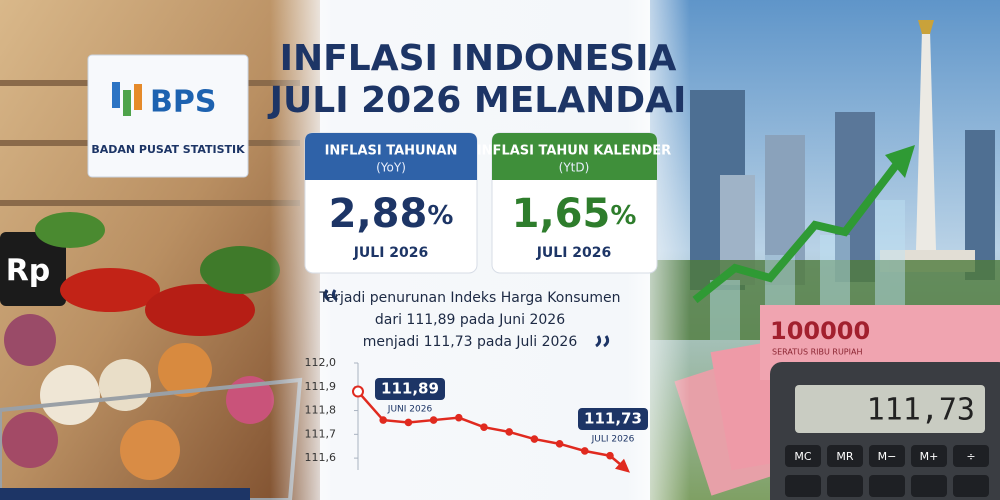  What do you see at coordinates (820, 331) in the screenshot?
I see `banknote-value: 100000` at bounding box center [820, 331].